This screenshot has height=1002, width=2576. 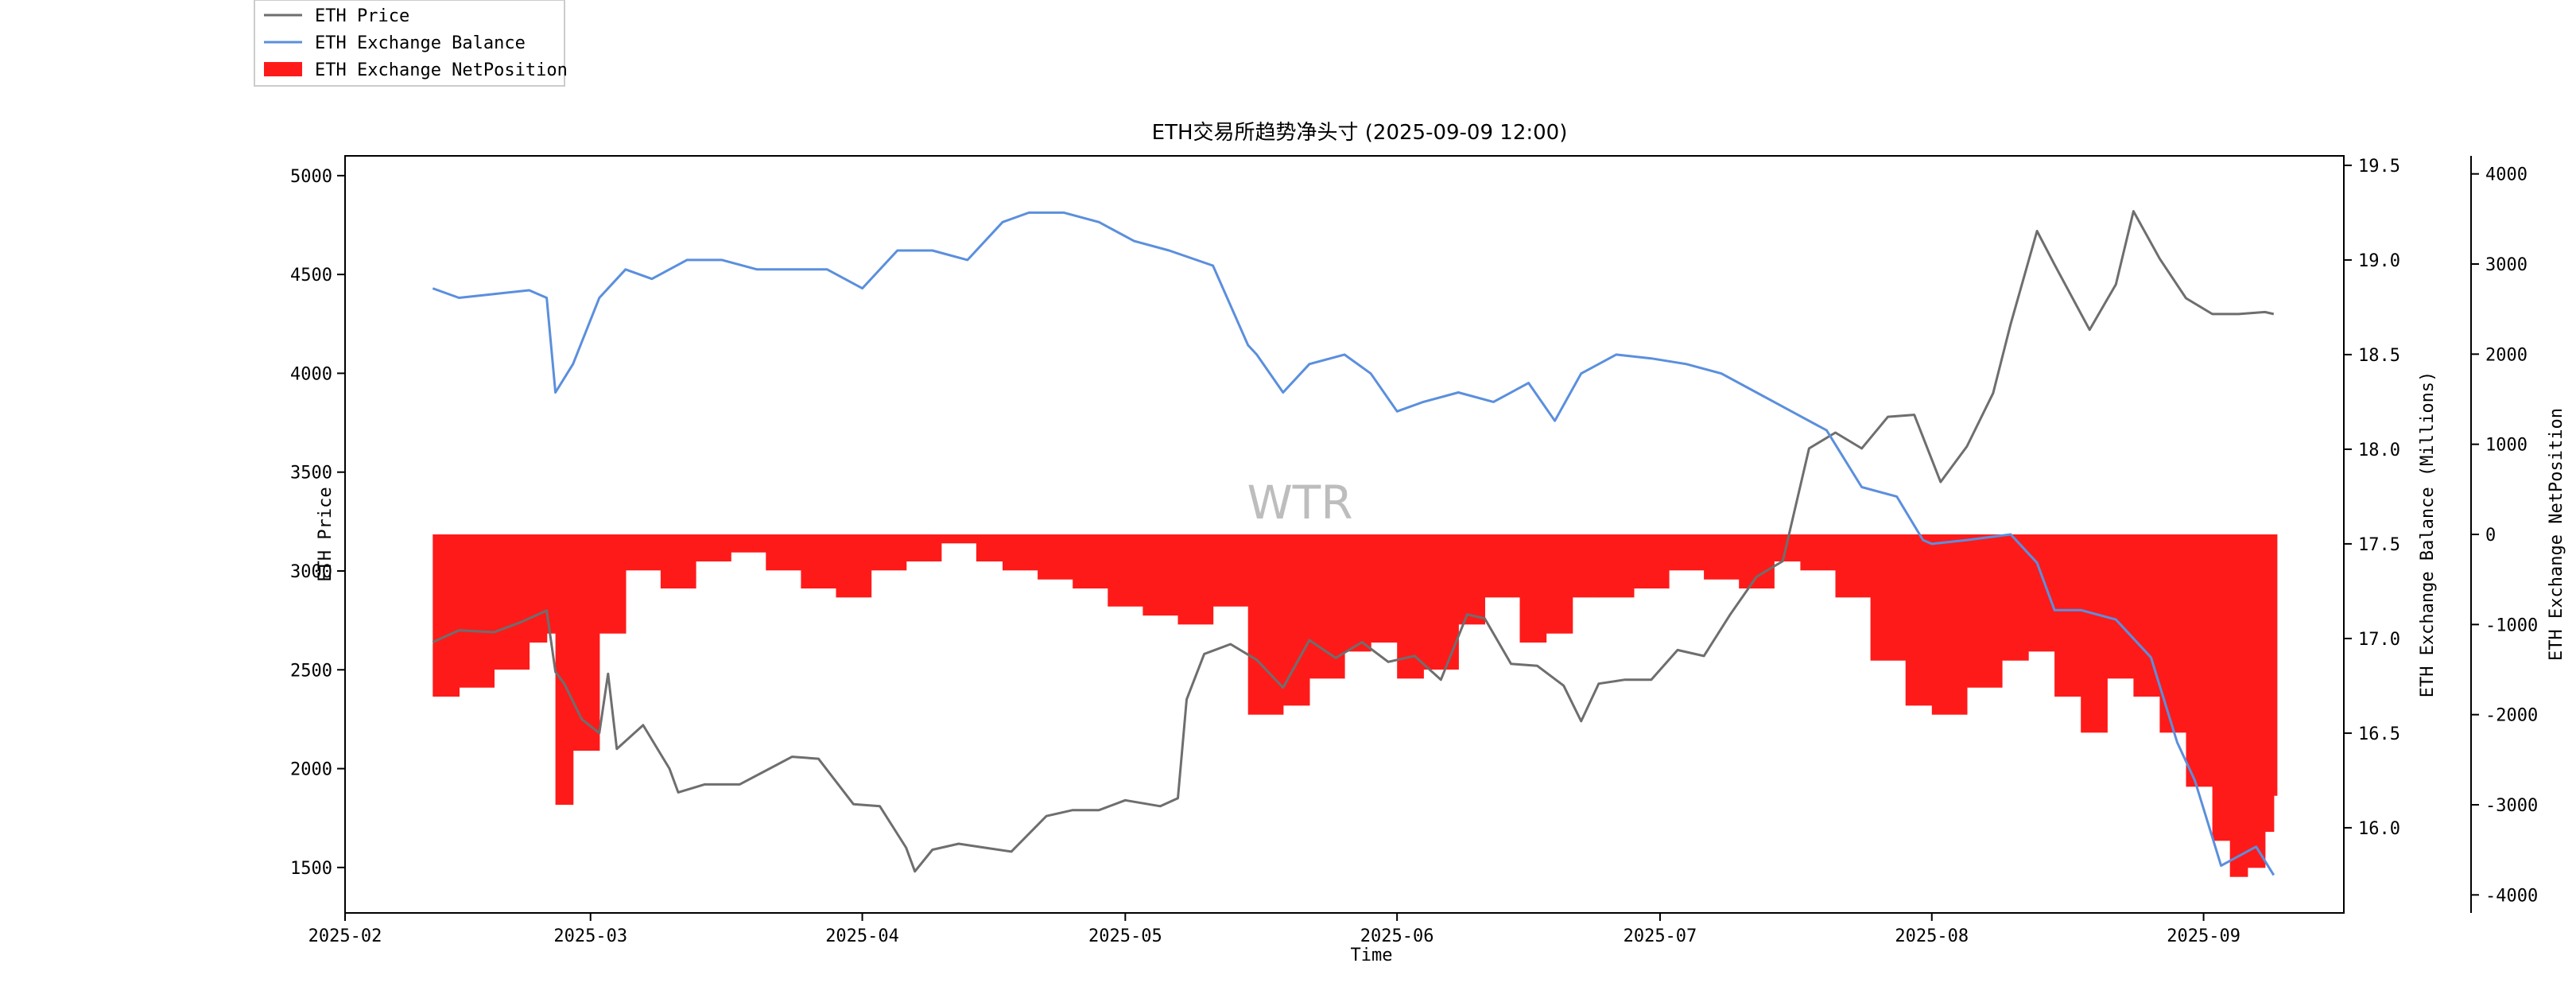 I want to click on netposition-tick-label: 0, so click(x=2491, y=536).